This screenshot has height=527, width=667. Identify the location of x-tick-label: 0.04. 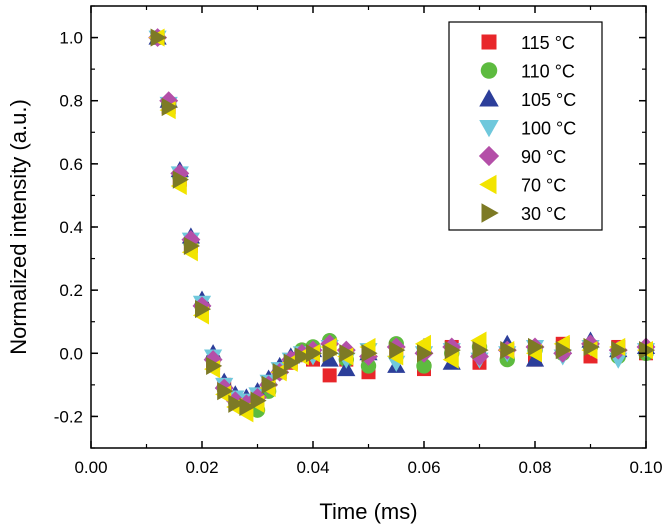
(312, 467).